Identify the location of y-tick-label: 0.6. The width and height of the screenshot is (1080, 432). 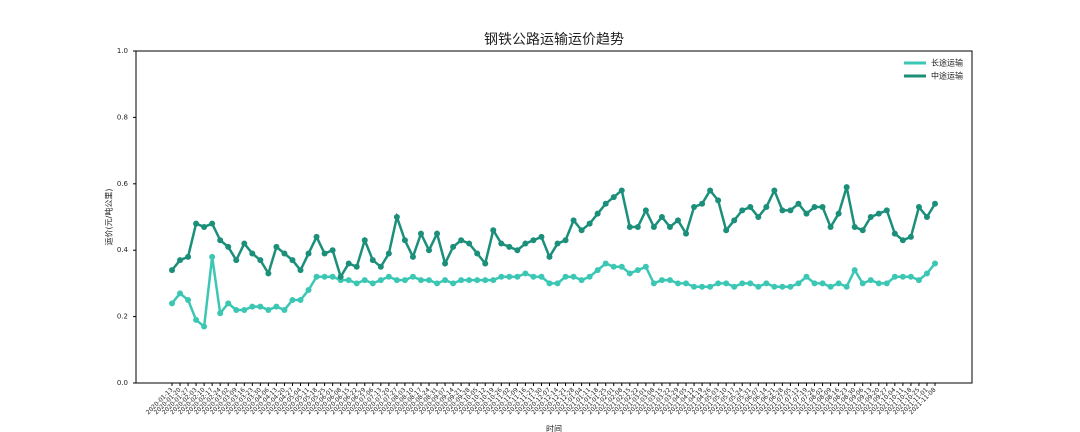
(123, 184).